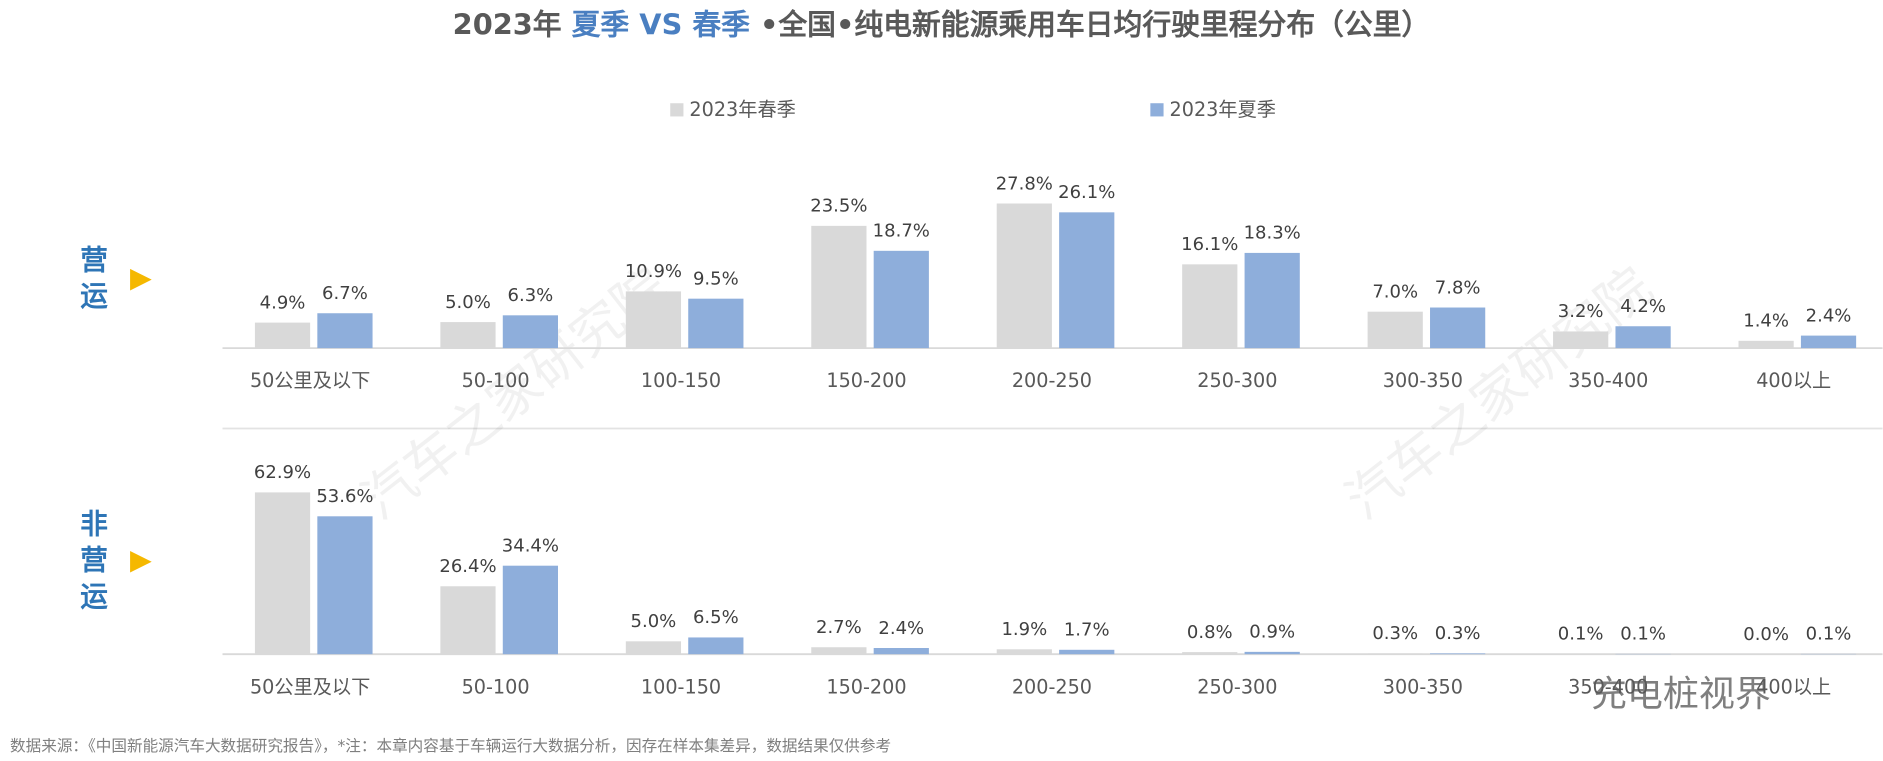 The height and width of the screenshot is (761, 1883). Describe the element at coordinates (1223, 109) in the screenshot. I see `legend-label: 2023年夏季` at that location.